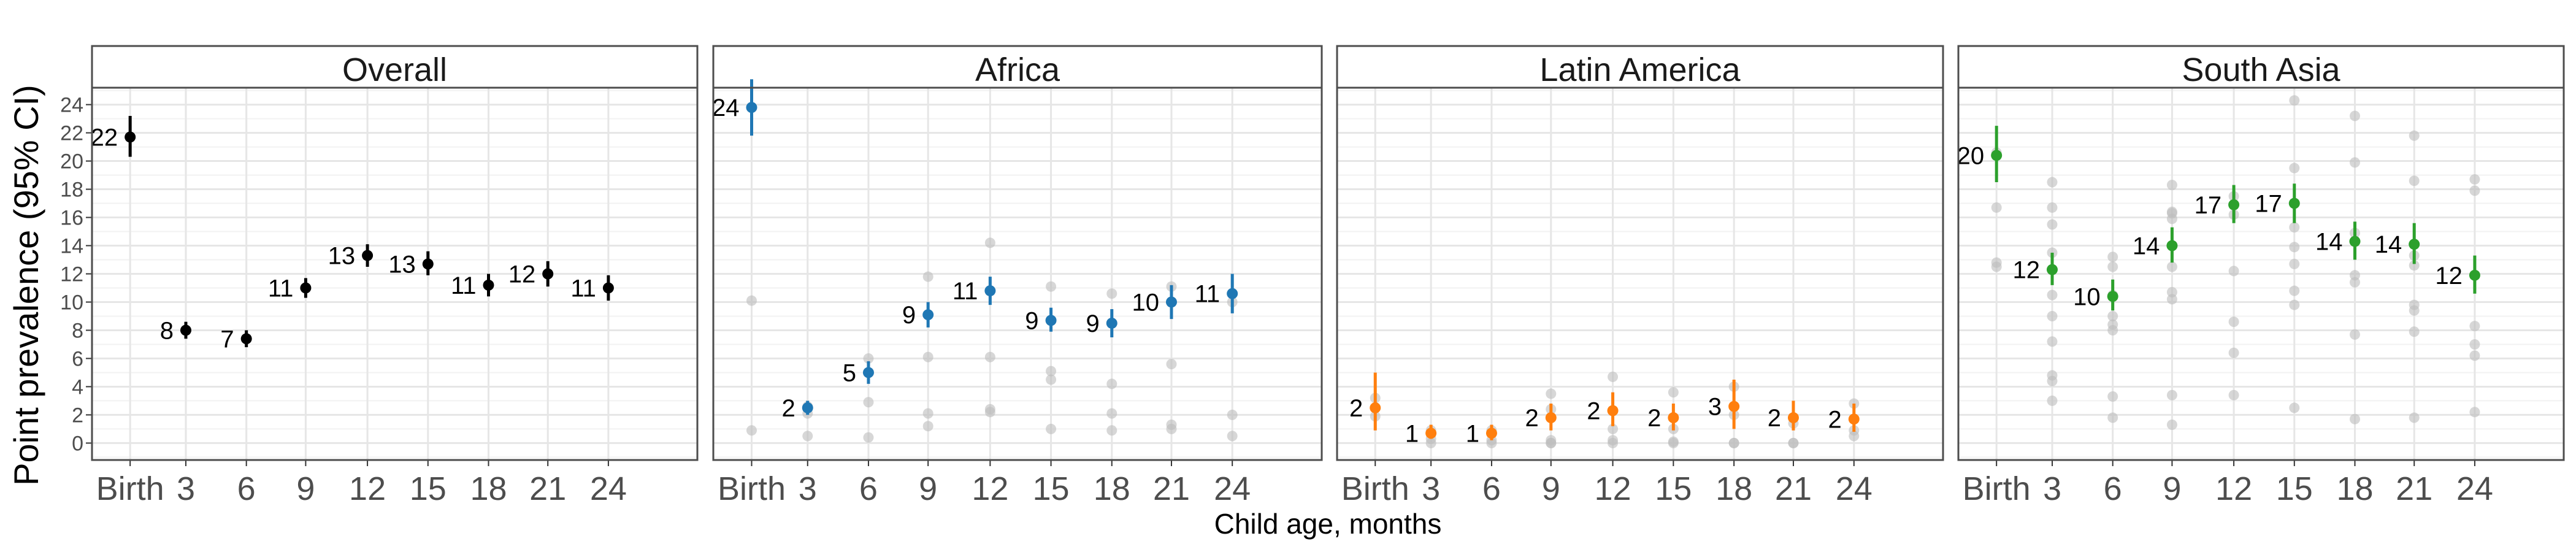  I want to click on x-tick-label: 21, so click(547, 488).